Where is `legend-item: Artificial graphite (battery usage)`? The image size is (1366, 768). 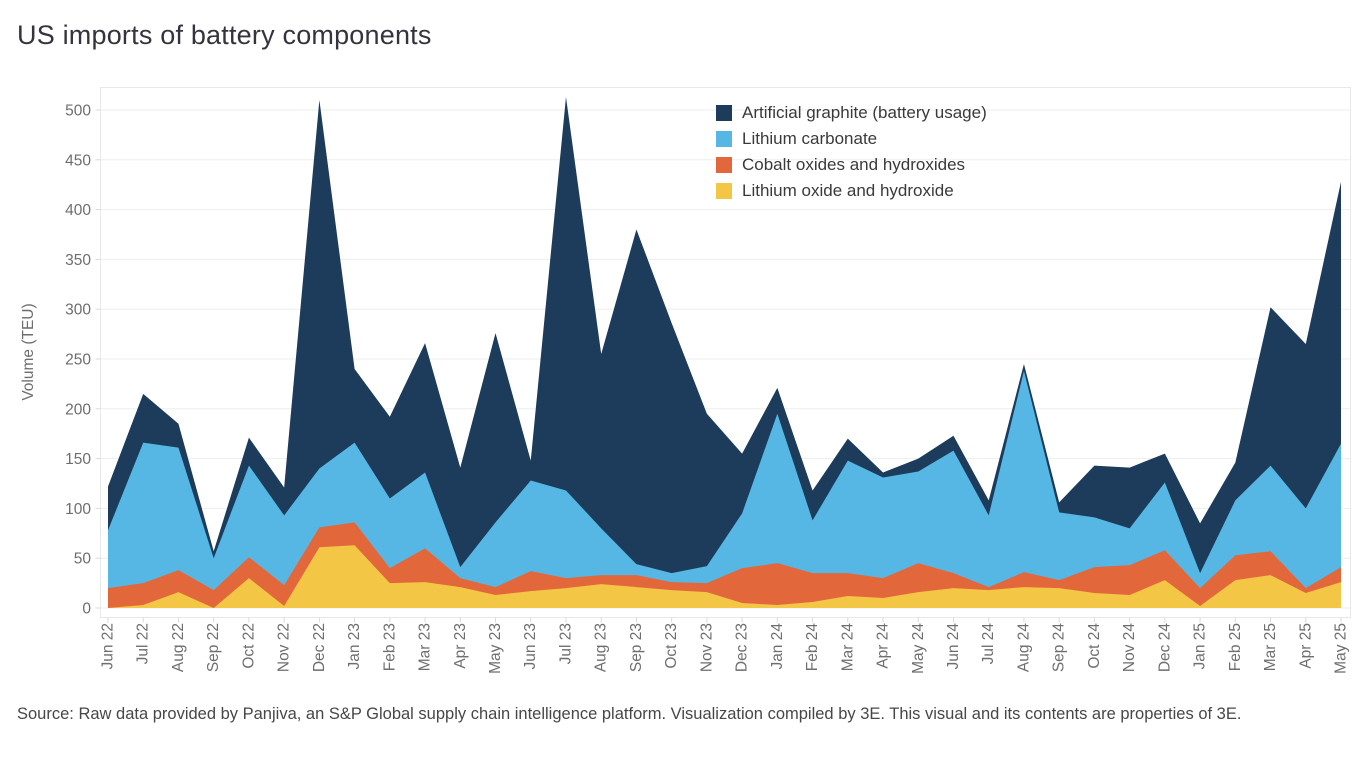
legend-item: Artificial graphite (battery usage) is located at coordinates (851, 113).